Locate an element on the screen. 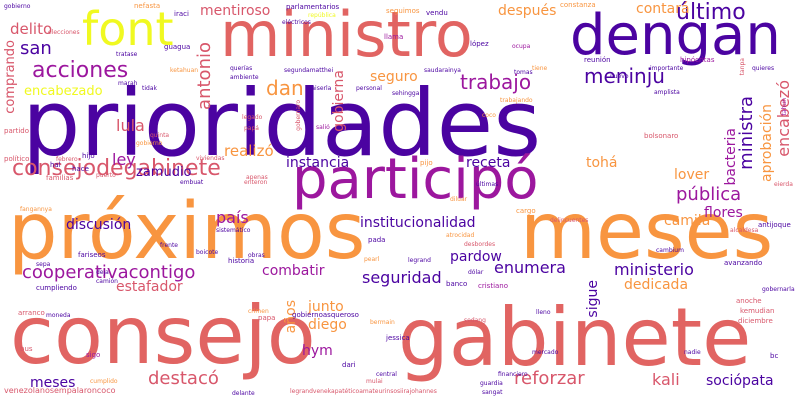 This screenshot has height=400, width=800. cloud-word-fariseos: fariseos is located at coordinates (92, 255).